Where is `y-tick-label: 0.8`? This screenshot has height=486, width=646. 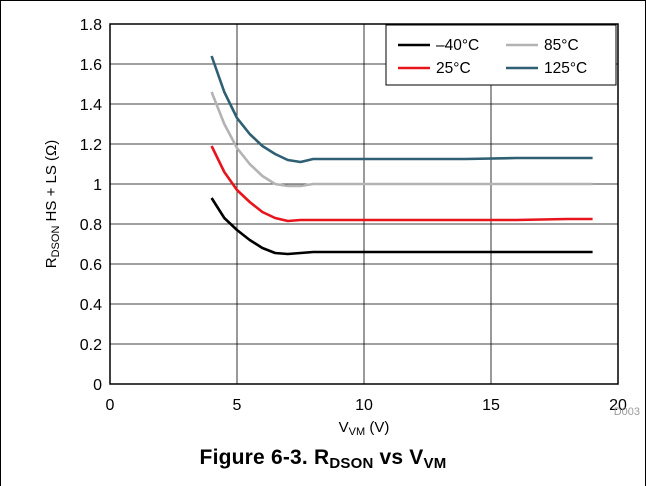
y-tick-label: 0.8 is located at coordinates (91, 225).